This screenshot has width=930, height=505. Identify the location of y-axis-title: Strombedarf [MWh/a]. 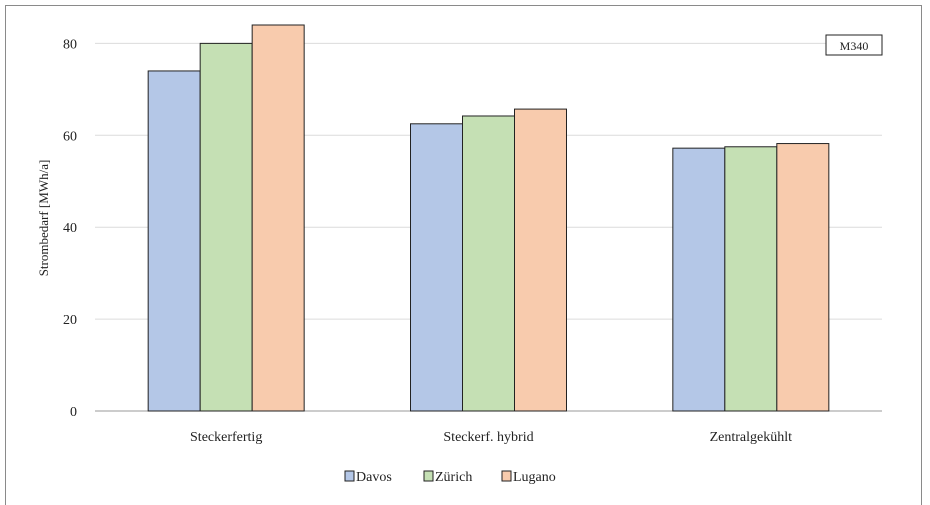
(43, 218).